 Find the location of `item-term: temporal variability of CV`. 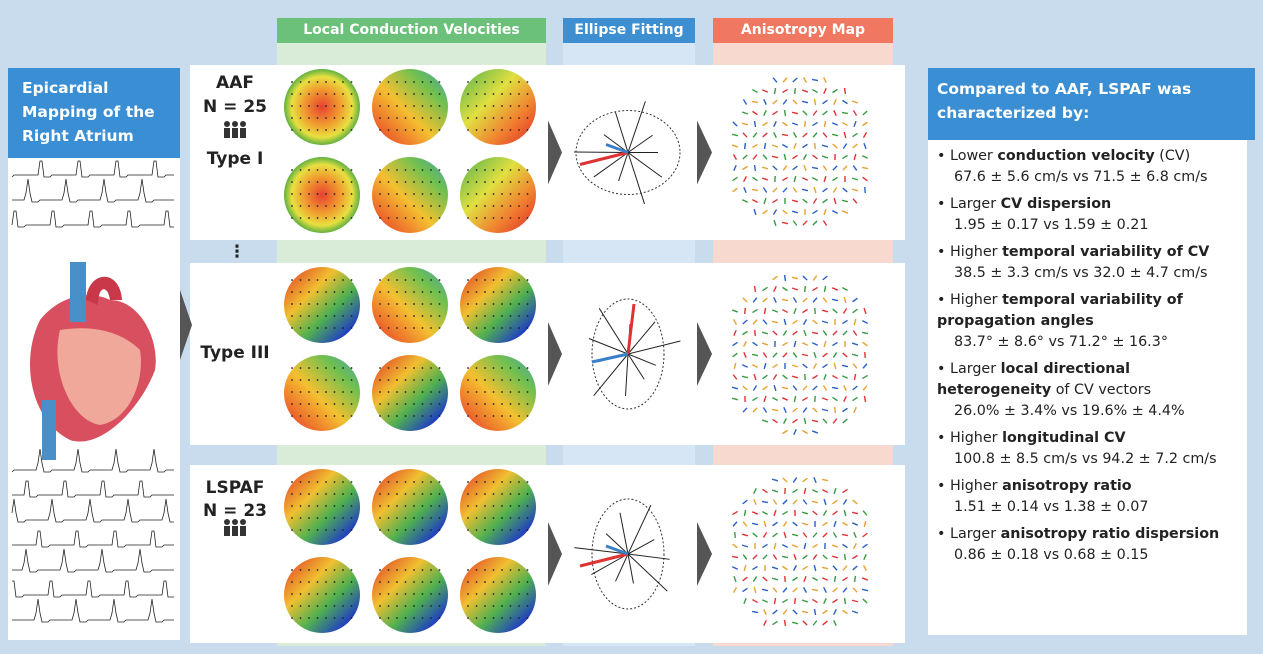

item-term: temporal variability of CV is located at coordinates (1106, 252).